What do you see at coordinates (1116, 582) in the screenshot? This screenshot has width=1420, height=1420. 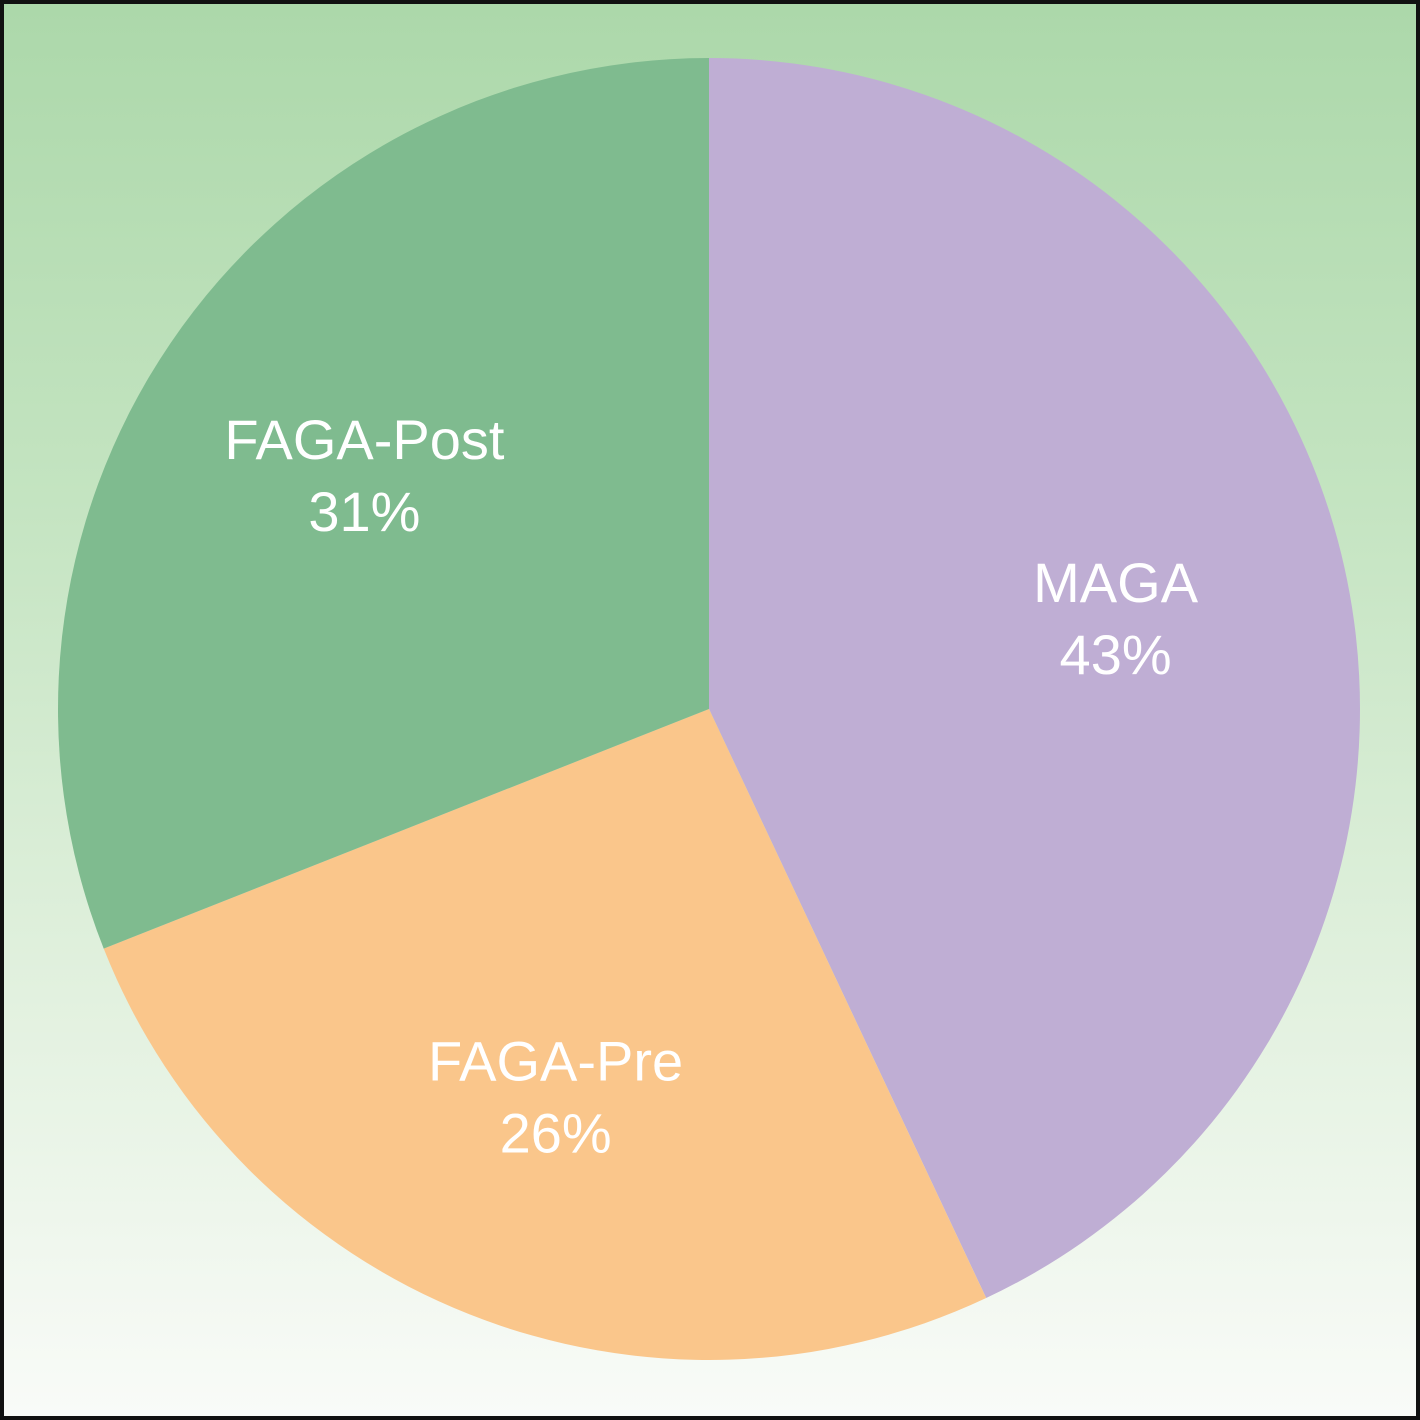 I see `slice-name-label: MAGA` at bounding box center [1116, 582].